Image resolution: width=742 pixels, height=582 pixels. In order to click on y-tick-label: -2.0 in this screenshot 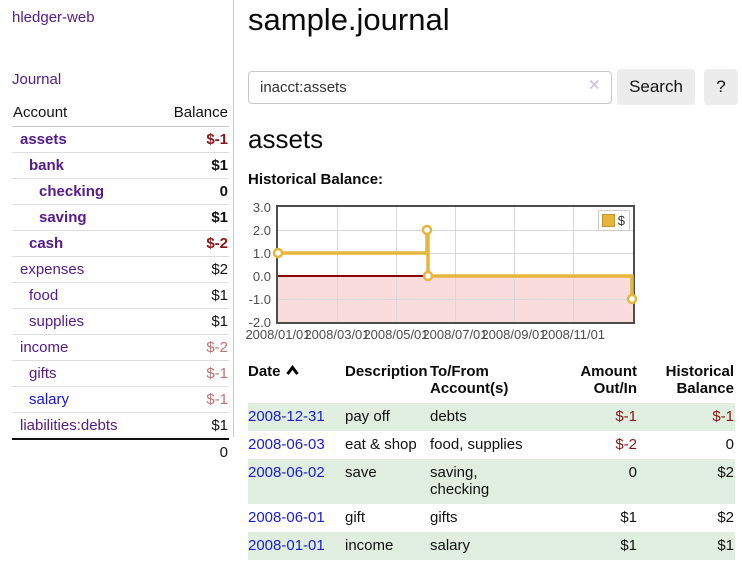, I will do `click(259, 322)`.